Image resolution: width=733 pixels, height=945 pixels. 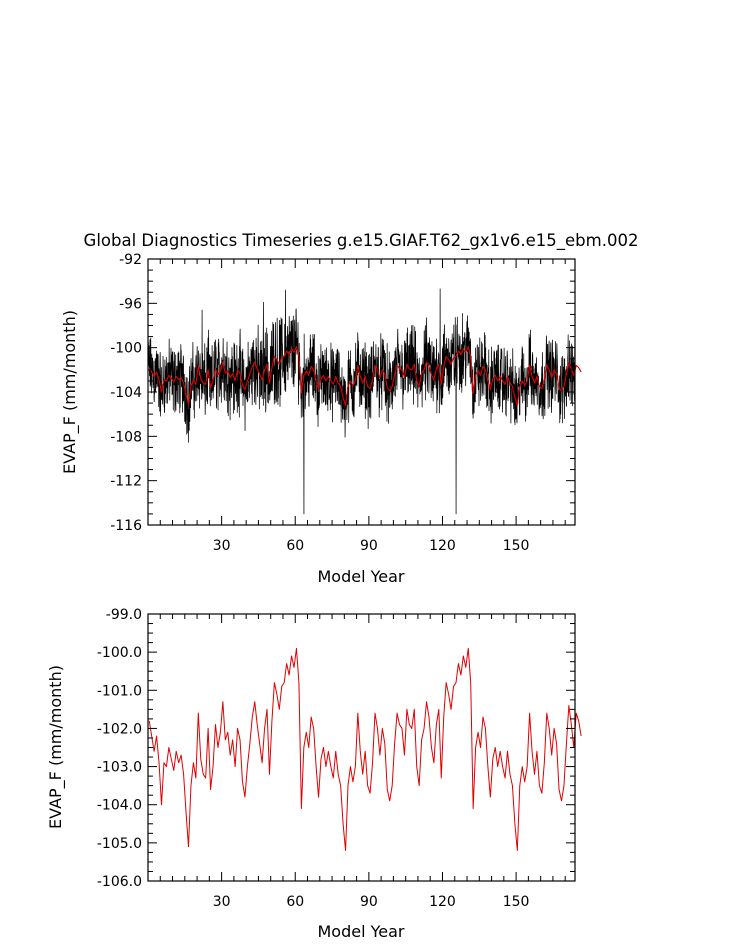 I want to click on y-tick-label: -103.0, so click(x=119, y=768).